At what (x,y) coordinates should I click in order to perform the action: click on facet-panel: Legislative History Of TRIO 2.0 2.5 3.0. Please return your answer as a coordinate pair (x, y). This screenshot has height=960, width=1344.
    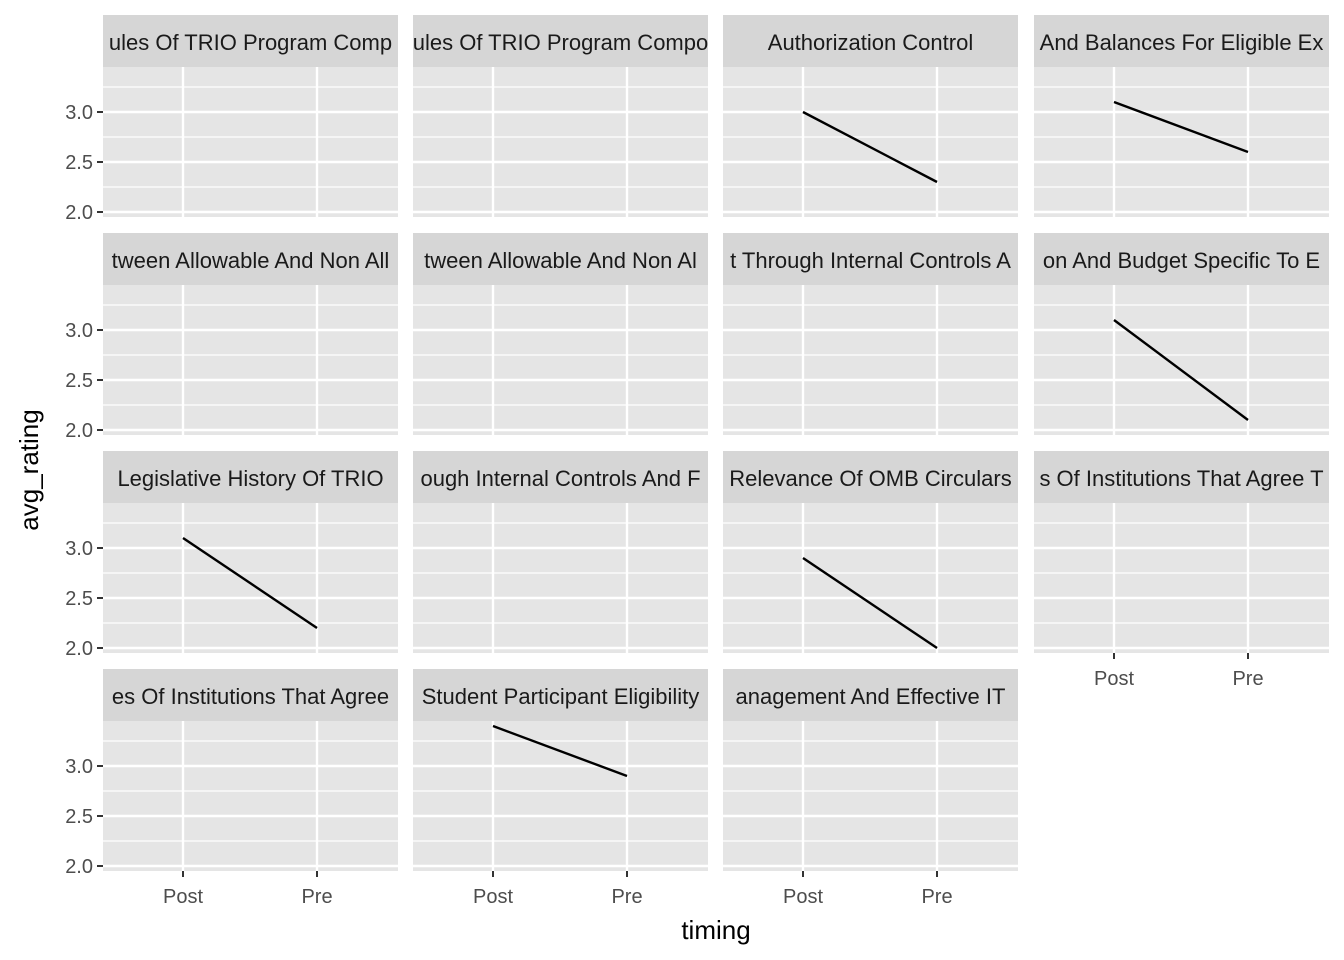
    Looking at the image, I should click on (231, 555).